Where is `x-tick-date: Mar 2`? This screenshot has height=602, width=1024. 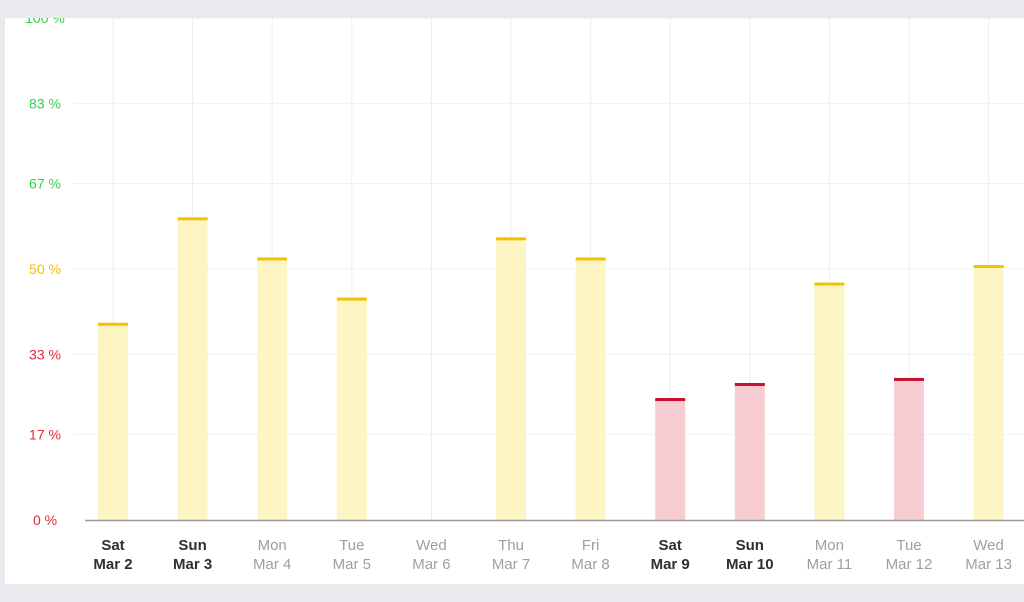
x-tick-date: Mar 2 is located at coordinates (112, 564).